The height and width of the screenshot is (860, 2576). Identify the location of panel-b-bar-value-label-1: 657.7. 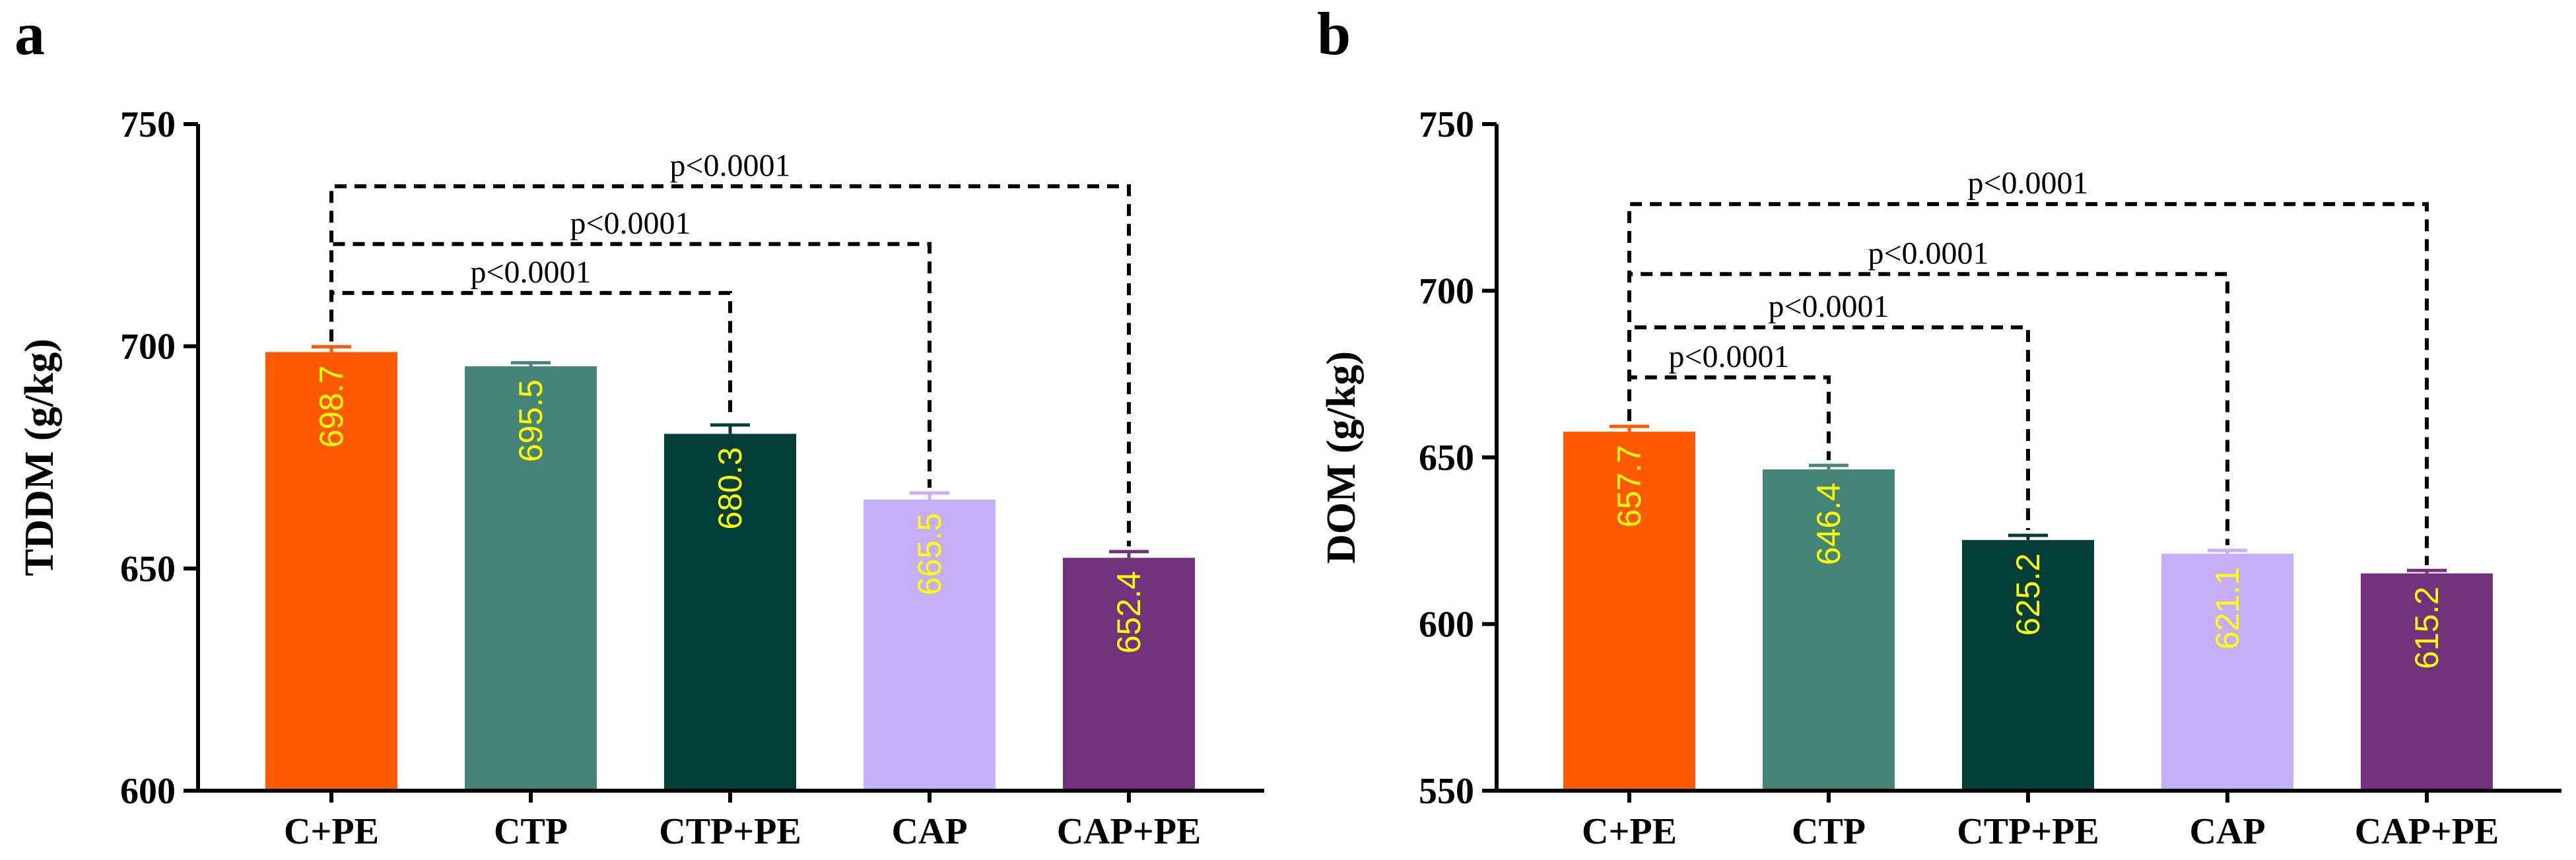
(1630, 486).